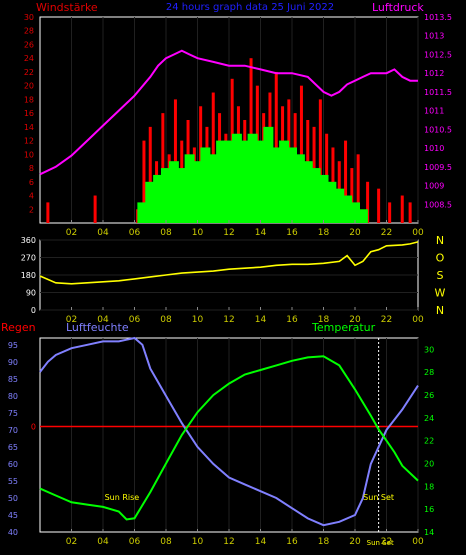 This screenshot has width=466, height=555. What do you see at coordinates (429, 372) in the screenshot?
I see `temperature-tick-label: 28` at bounding box center [429, 372].